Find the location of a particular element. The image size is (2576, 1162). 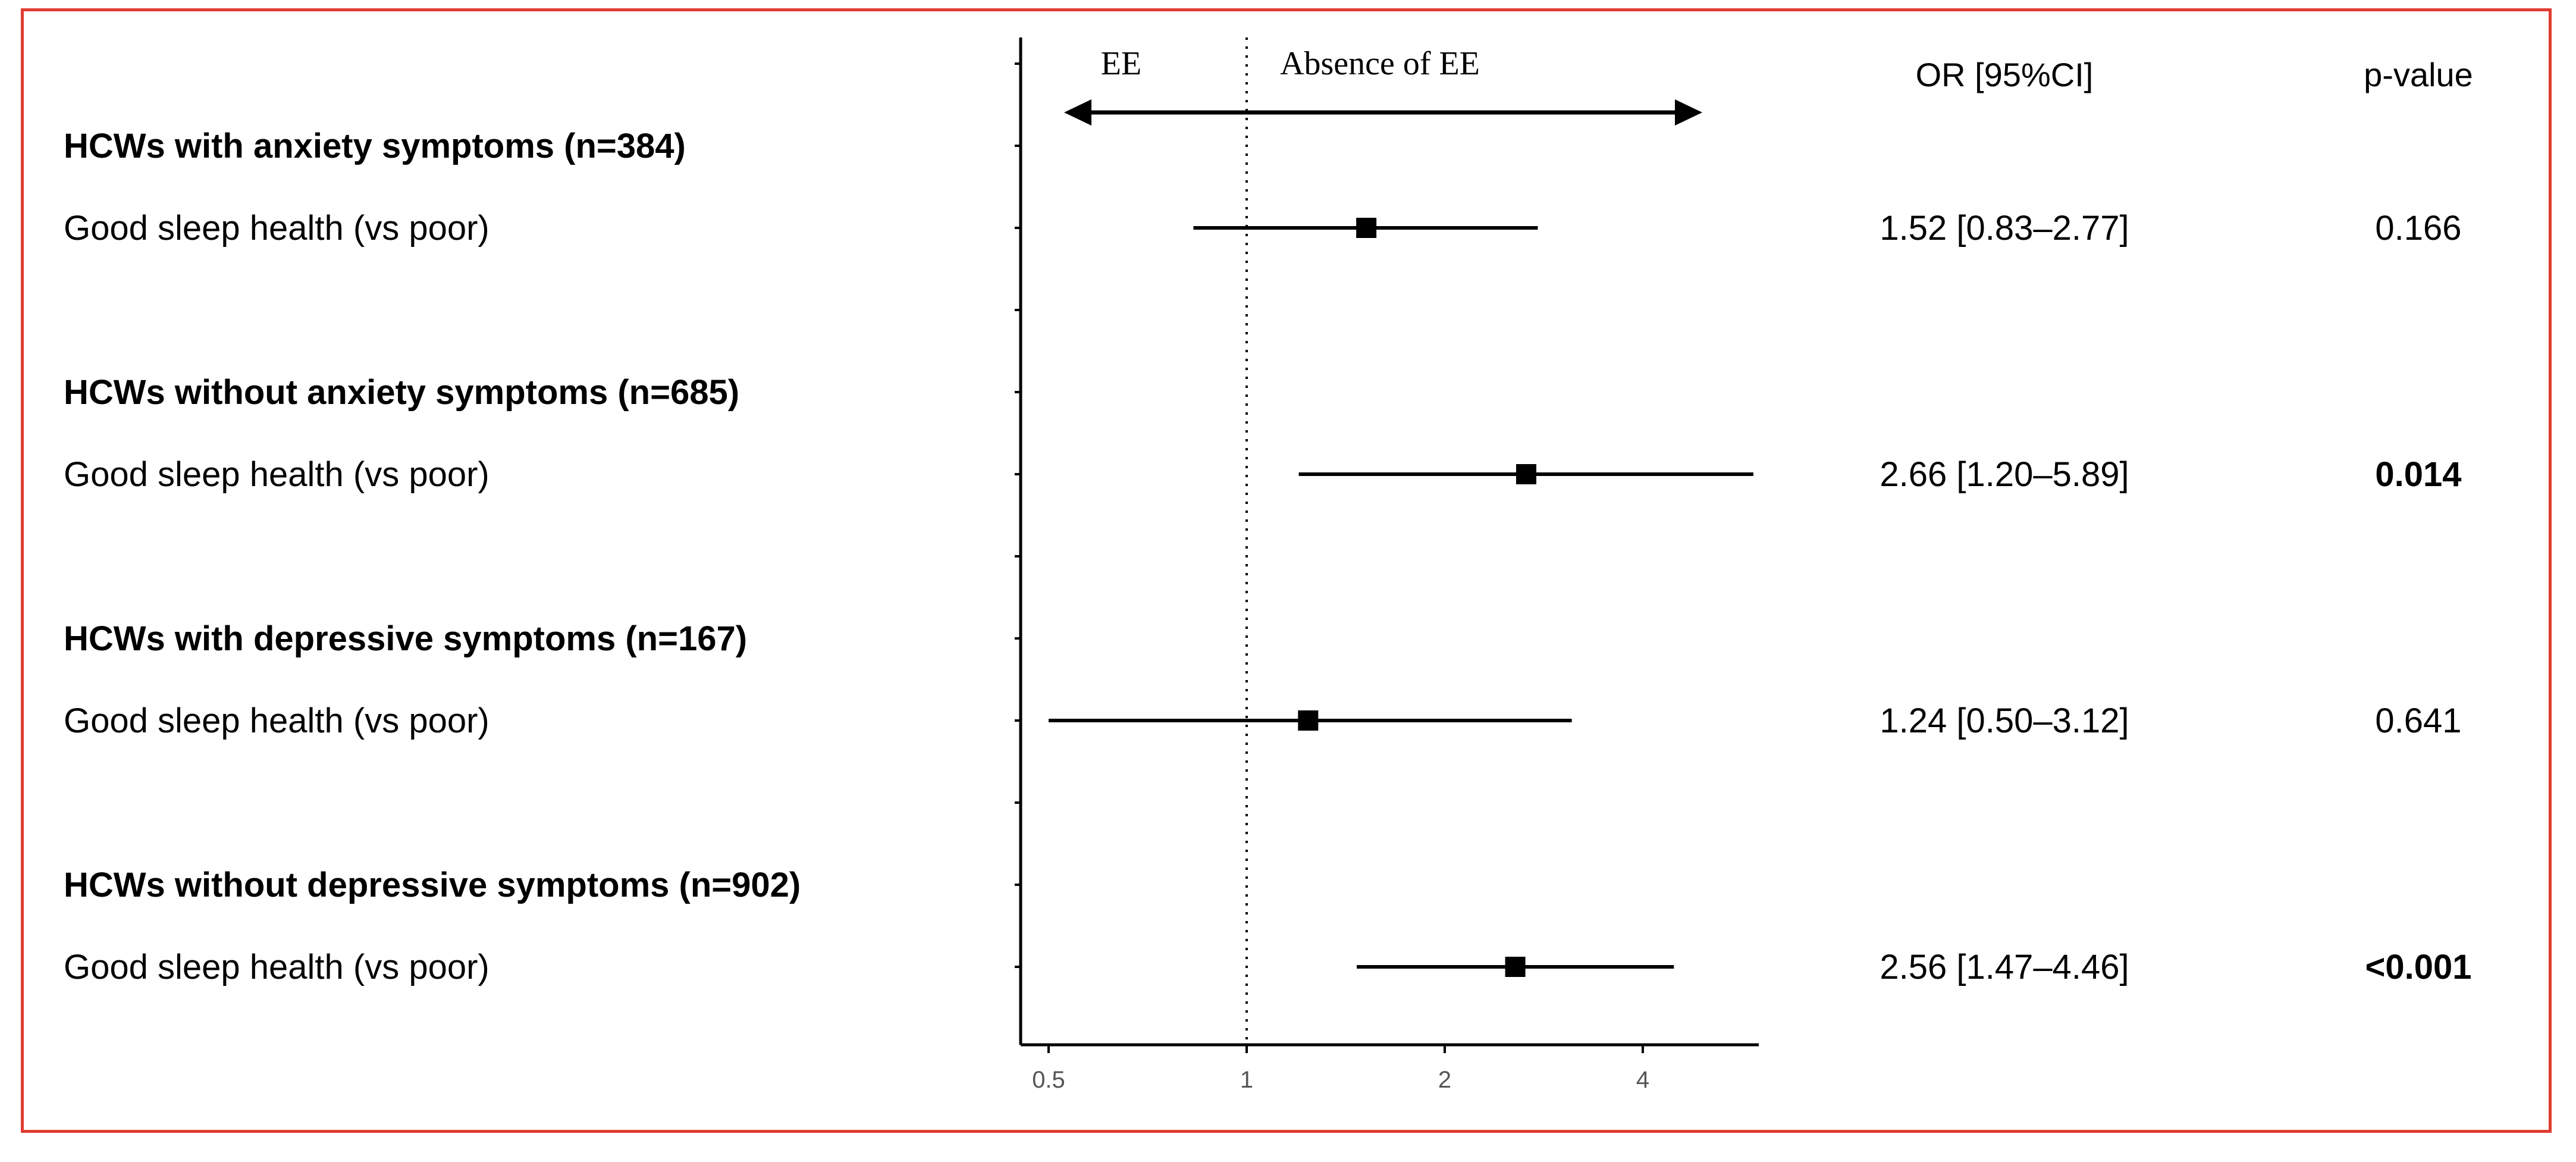

or-ci-value: 1.24 [0.50–3.12] is located at coordinates (2004, 720).